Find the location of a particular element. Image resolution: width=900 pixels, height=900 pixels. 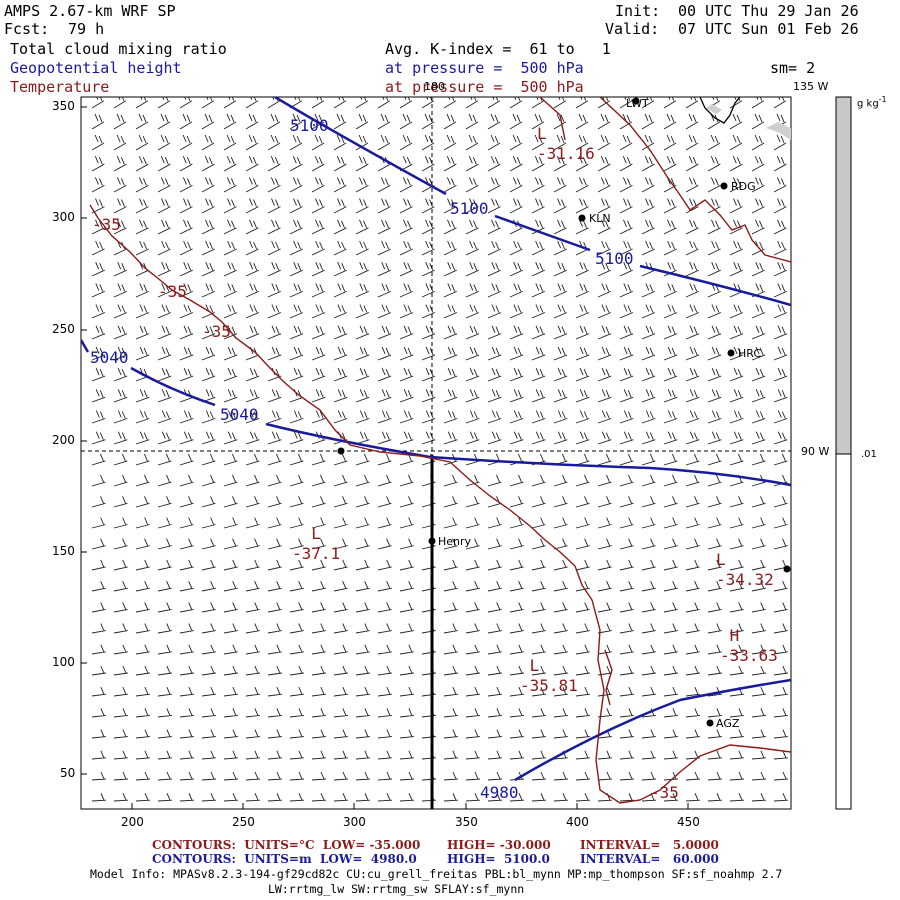

station-dot-kln is located at coordinates (582, 218).